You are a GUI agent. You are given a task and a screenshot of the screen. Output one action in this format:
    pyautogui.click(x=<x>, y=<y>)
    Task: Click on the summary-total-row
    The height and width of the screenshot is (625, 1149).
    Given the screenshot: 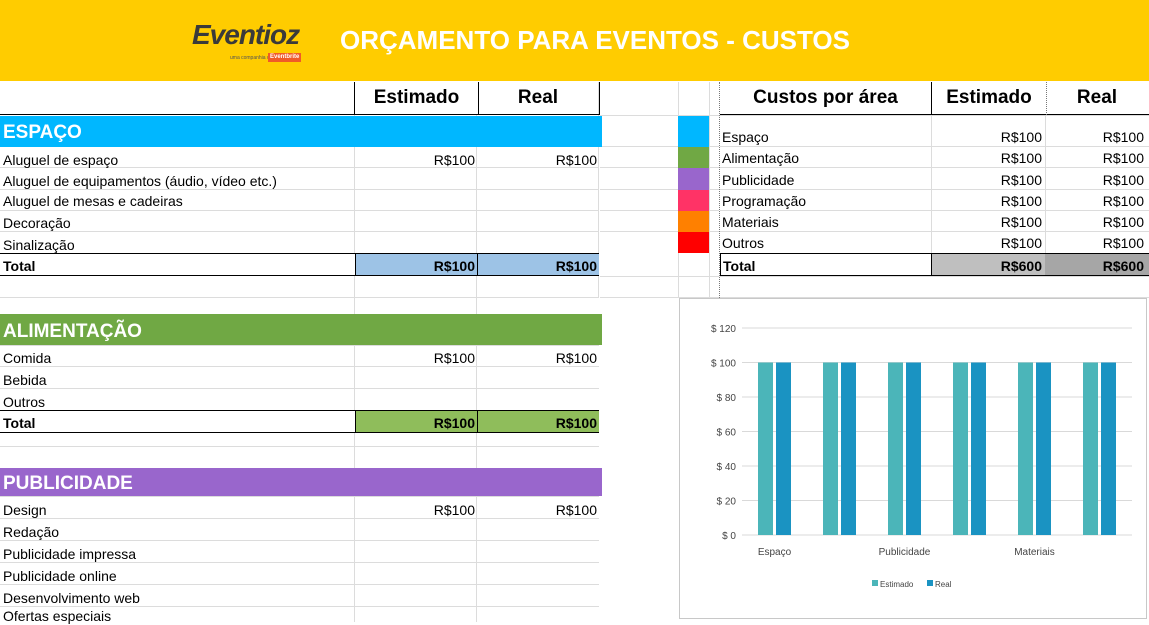 What is the action you would take?
    pyautogui.click(x=934, y=264)
    